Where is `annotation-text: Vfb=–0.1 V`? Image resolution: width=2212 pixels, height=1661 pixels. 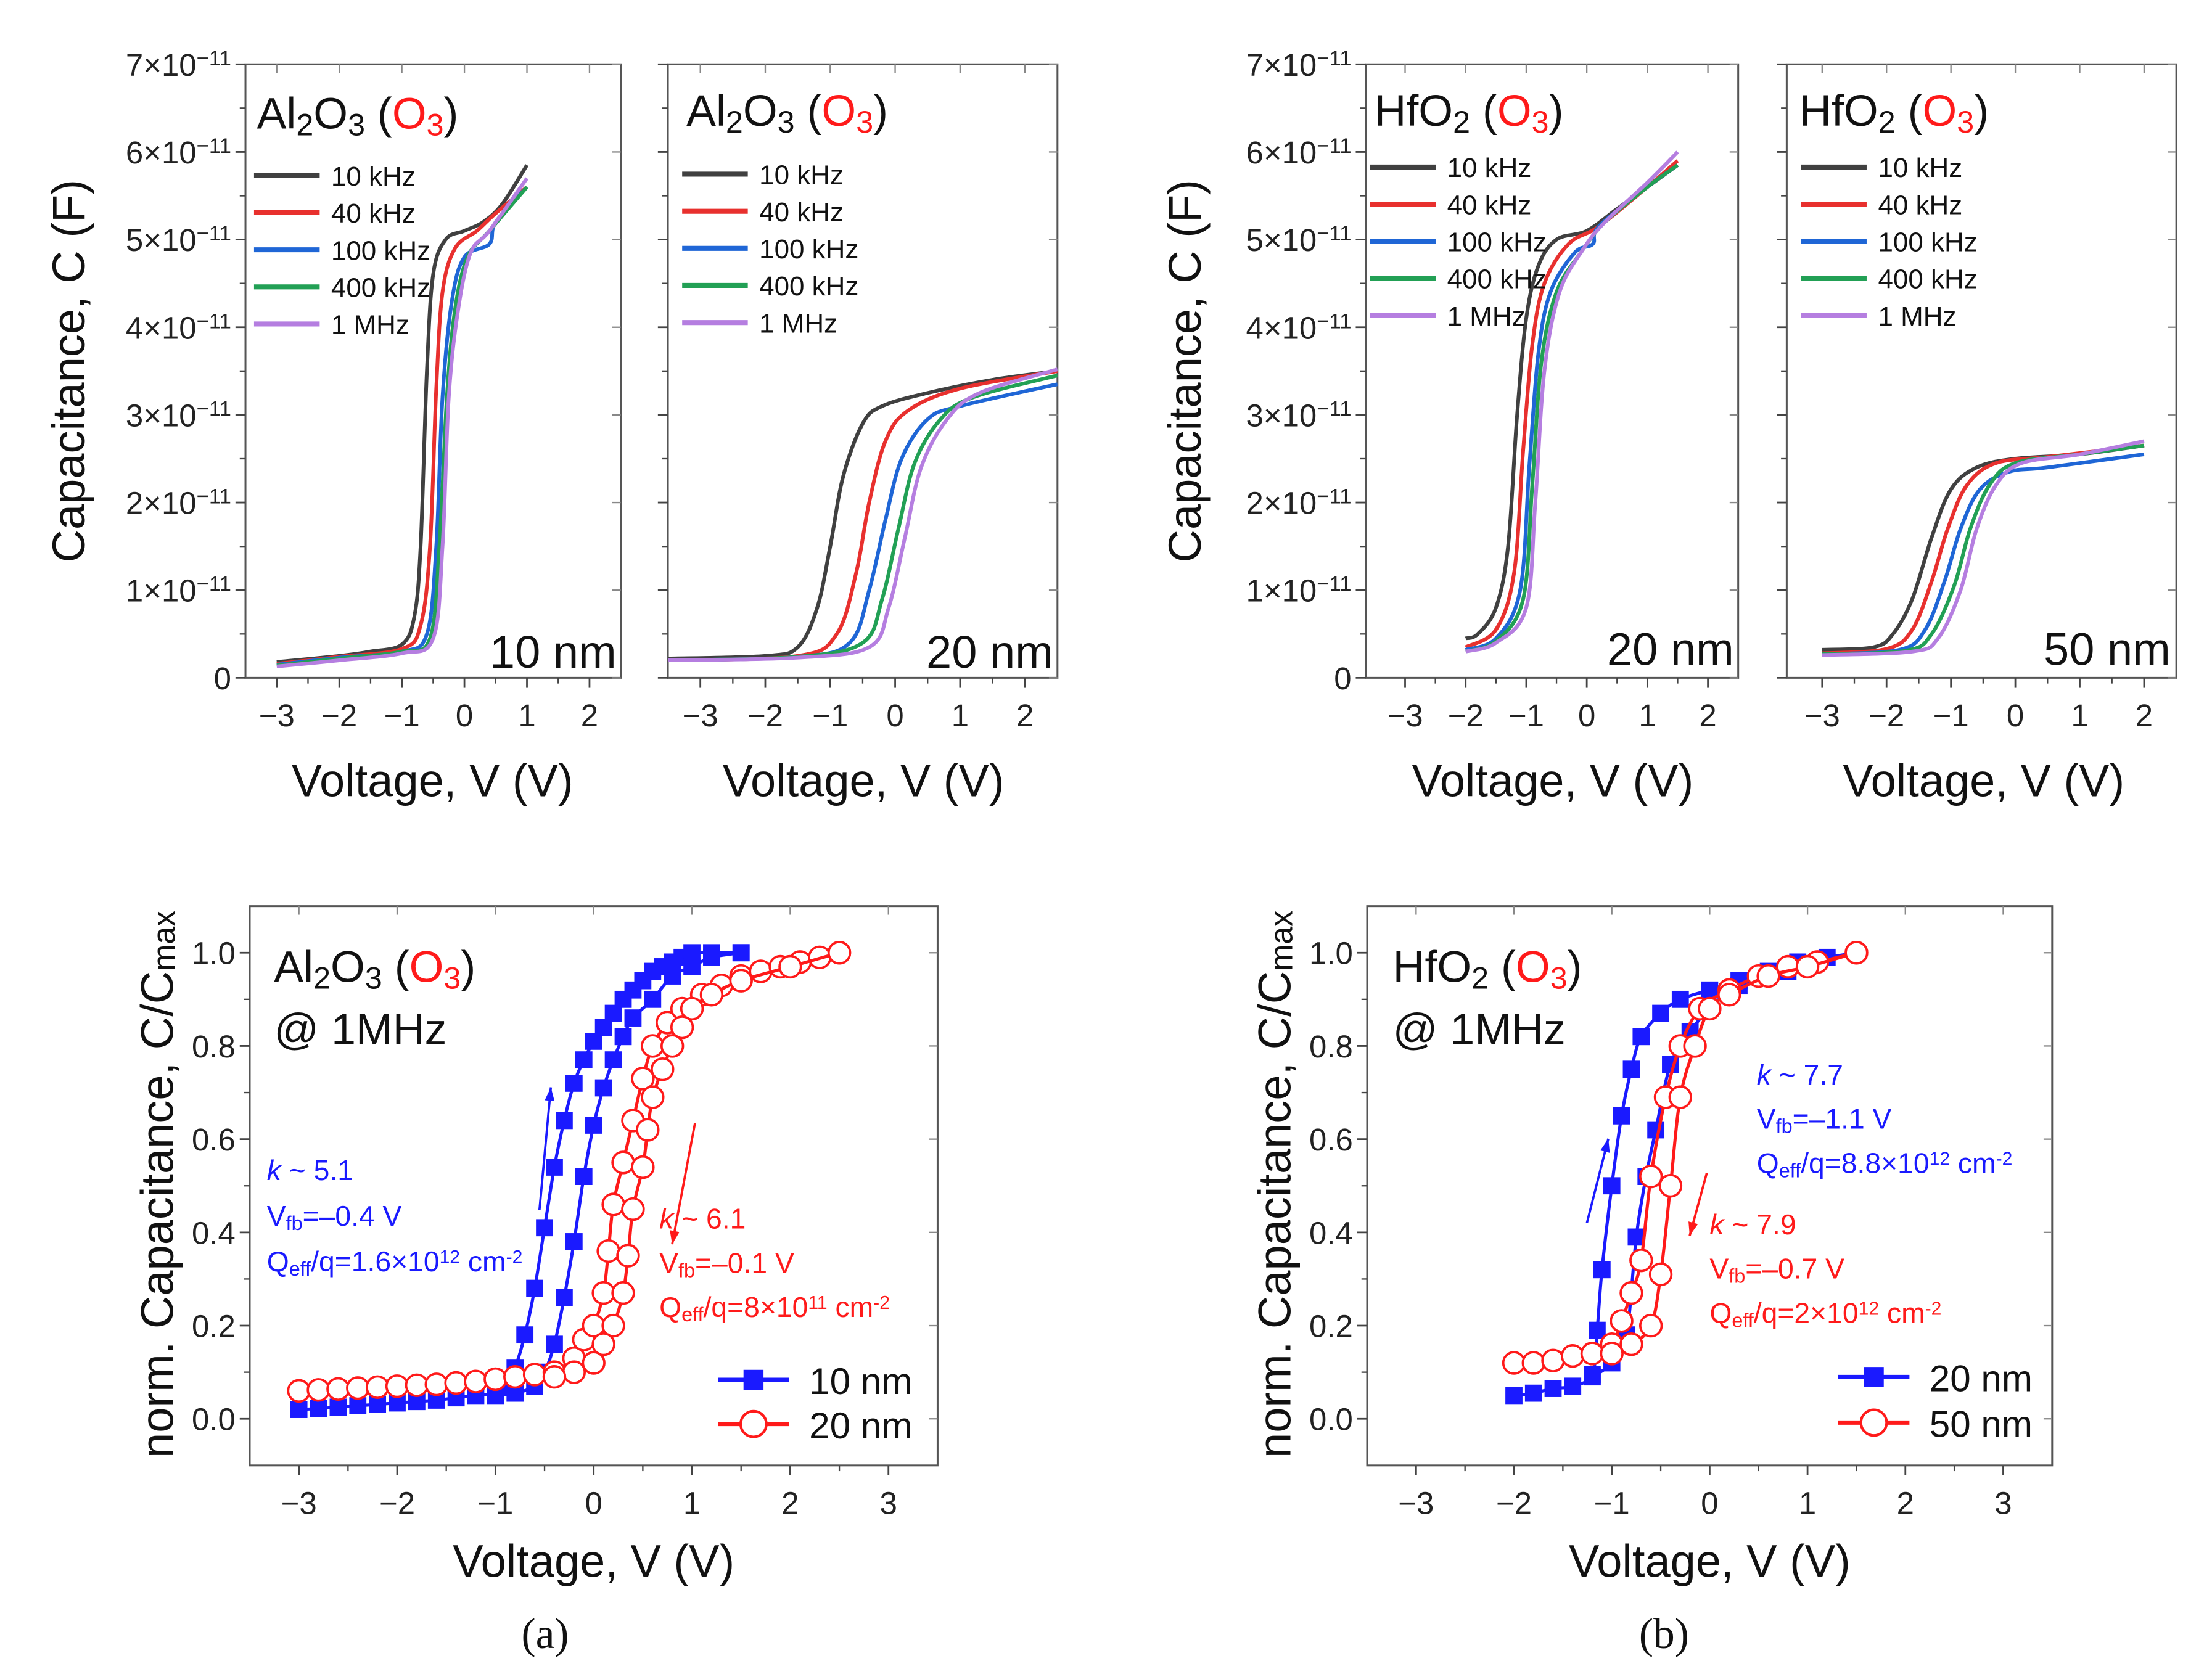
annotation-text: Vfb=–0.1 V is located at coordinates (726, 1264).